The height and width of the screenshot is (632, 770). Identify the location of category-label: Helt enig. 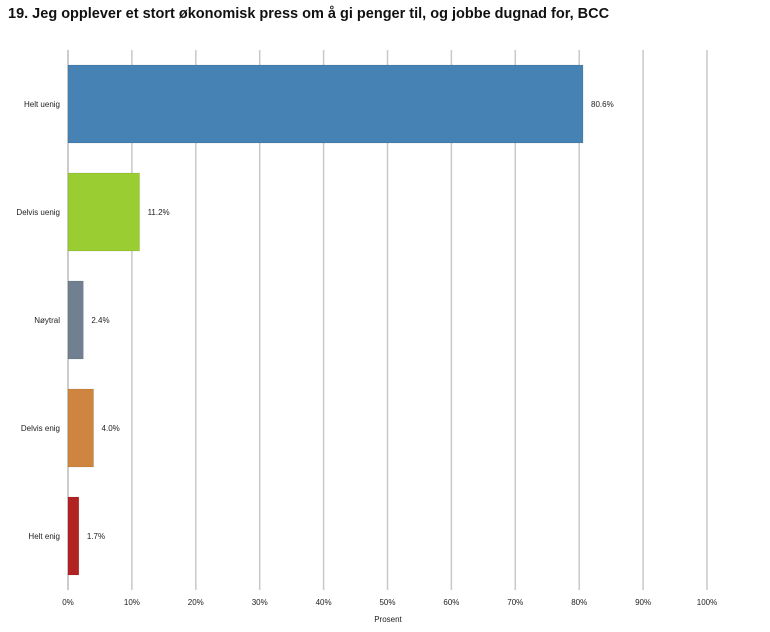
(44, 536).